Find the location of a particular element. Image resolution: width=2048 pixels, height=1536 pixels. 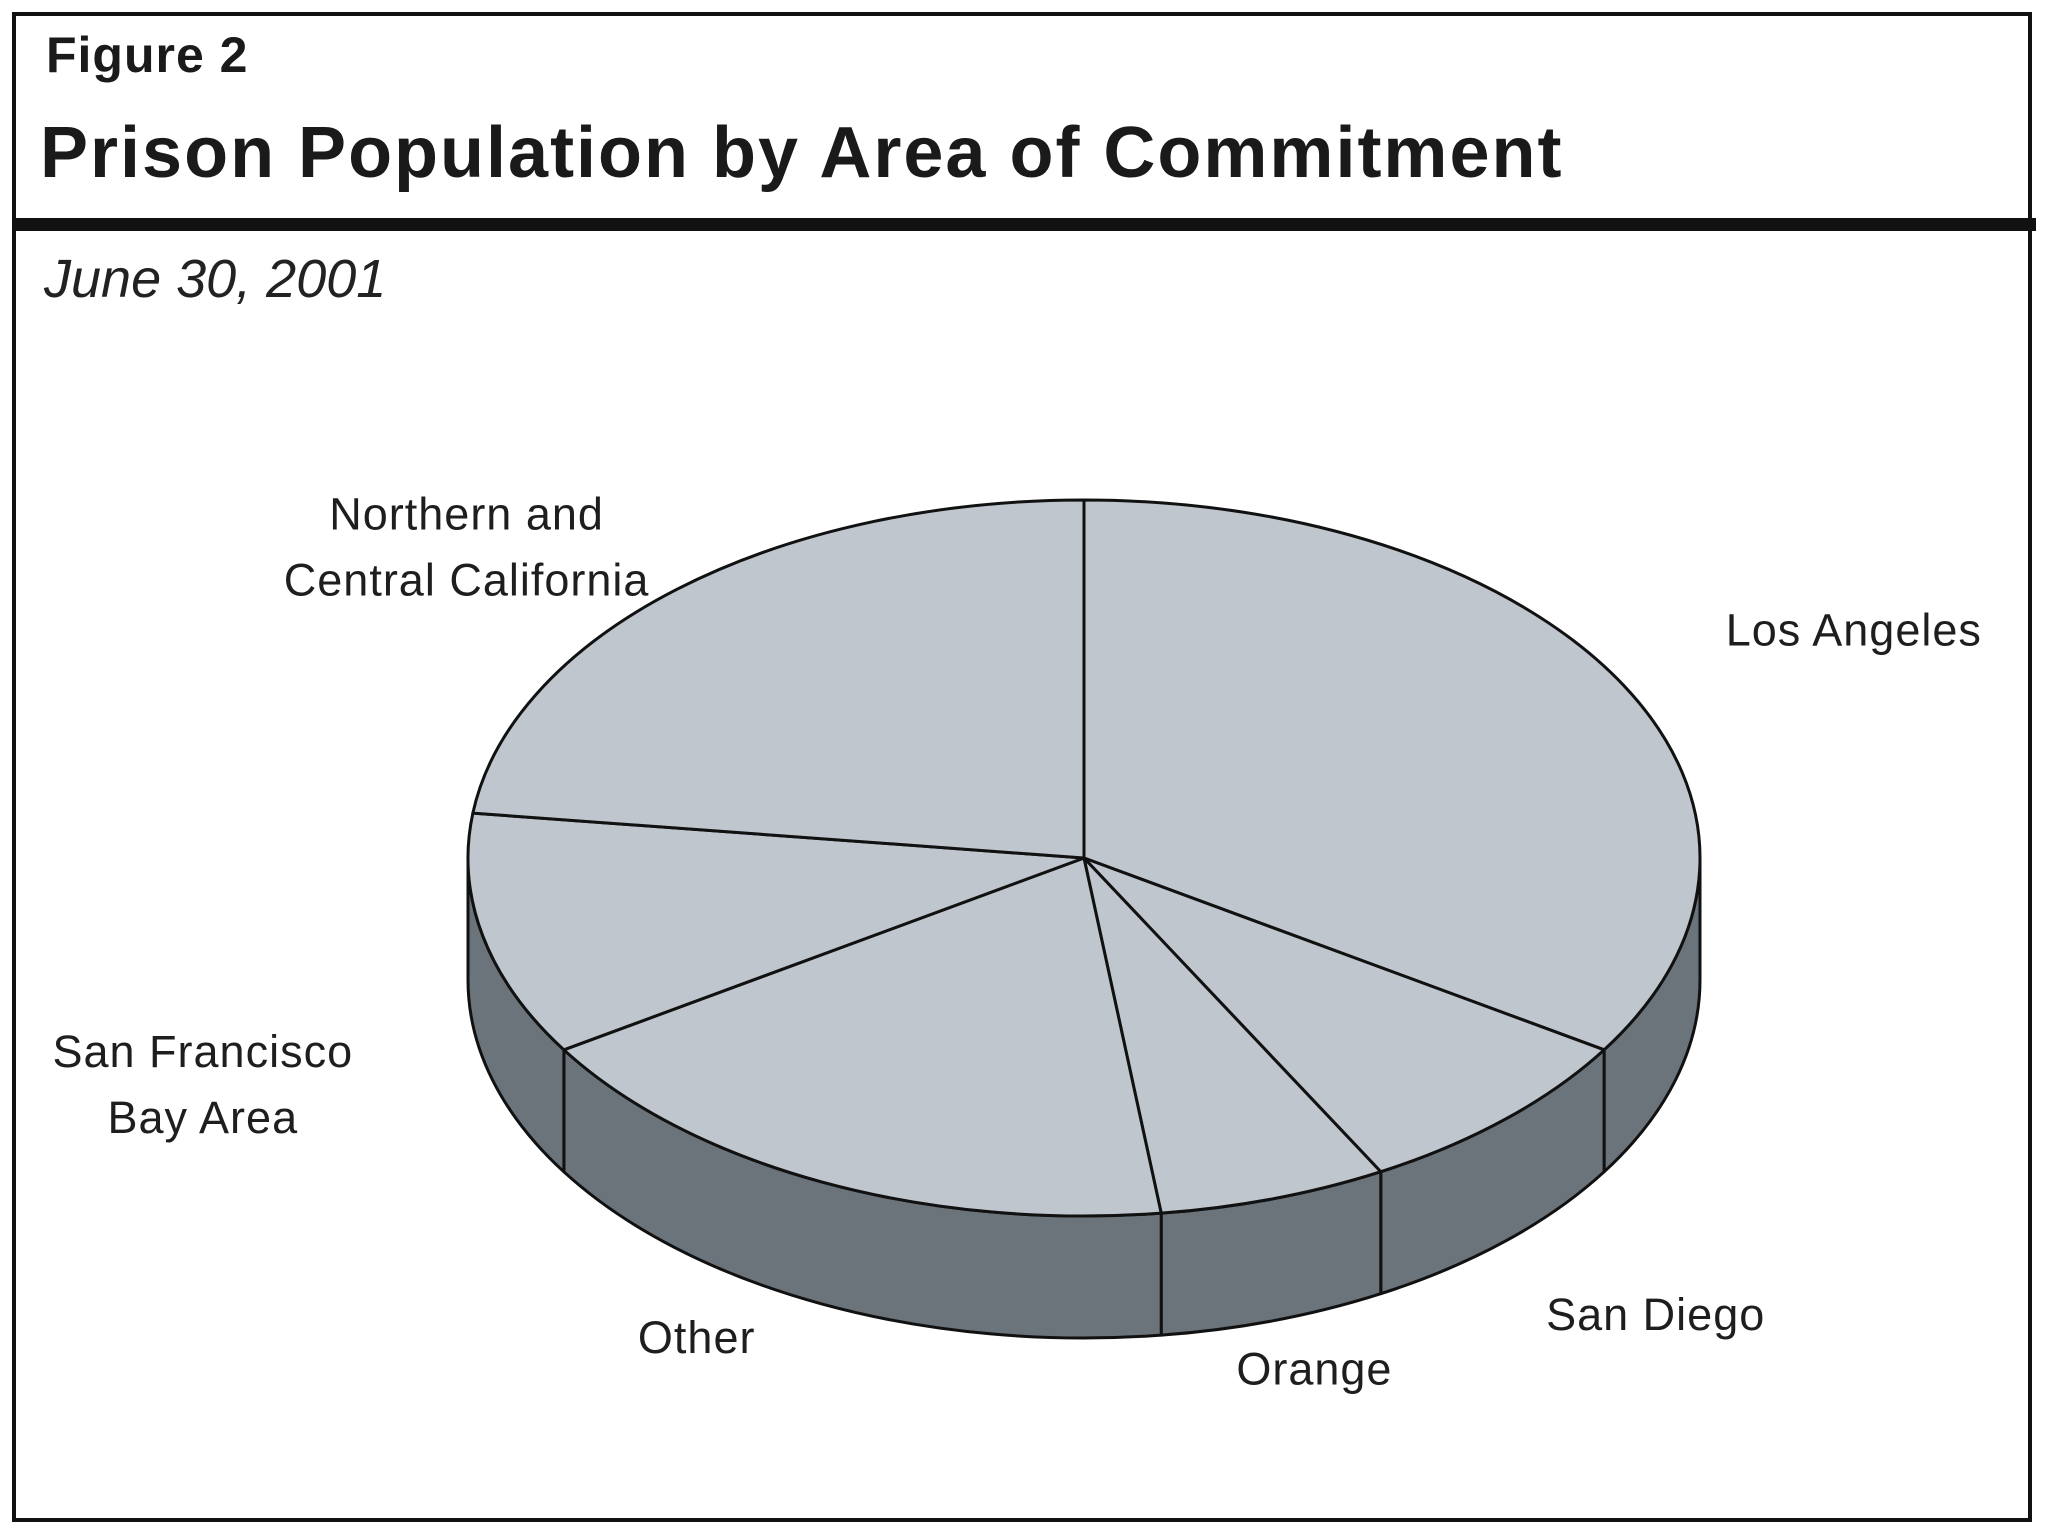

label-orange: Orange is located at coordinates (1314, 1369).